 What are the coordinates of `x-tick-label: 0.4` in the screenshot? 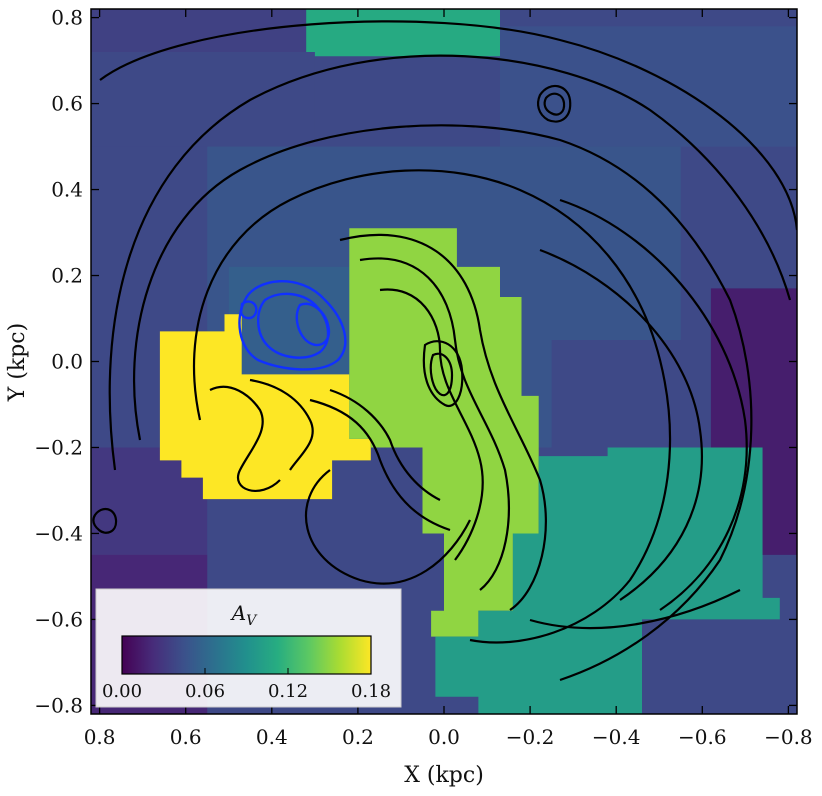 It's located at (272, 737).